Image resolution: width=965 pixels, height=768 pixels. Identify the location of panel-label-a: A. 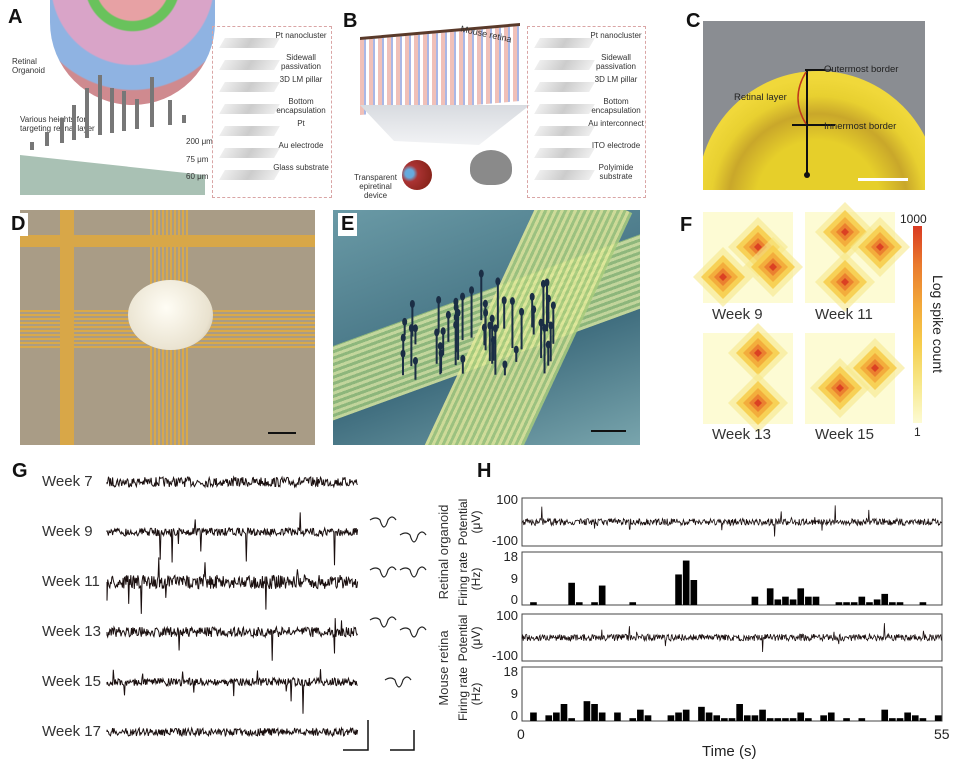
(15, 17).